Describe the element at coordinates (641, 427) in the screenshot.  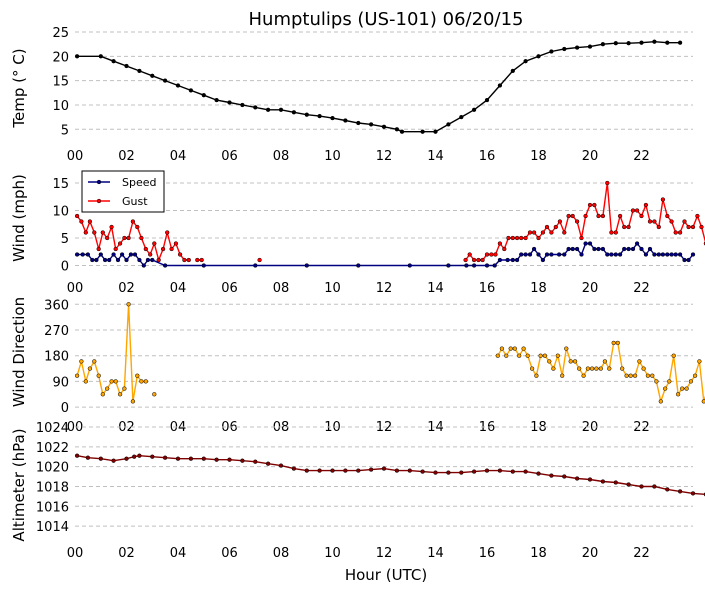
I see `direction-xtick-label: 22` at that location.